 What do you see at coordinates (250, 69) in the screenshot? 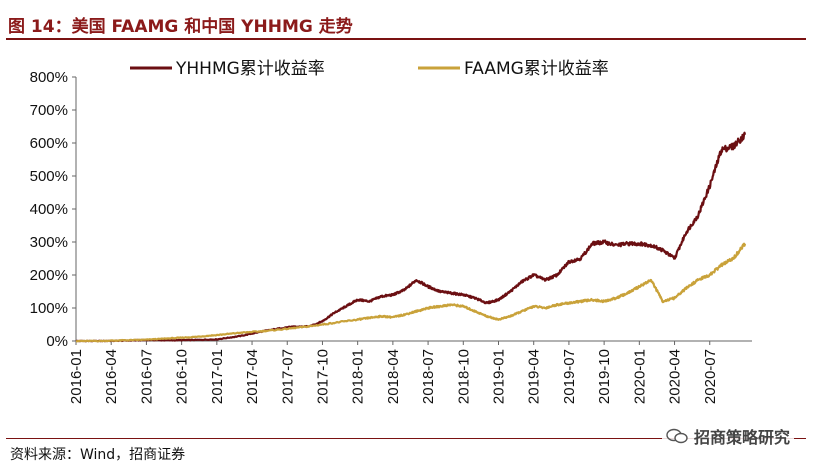
I see `legend-label: YHHMG累计收益率` at bounding box center [250, 69].